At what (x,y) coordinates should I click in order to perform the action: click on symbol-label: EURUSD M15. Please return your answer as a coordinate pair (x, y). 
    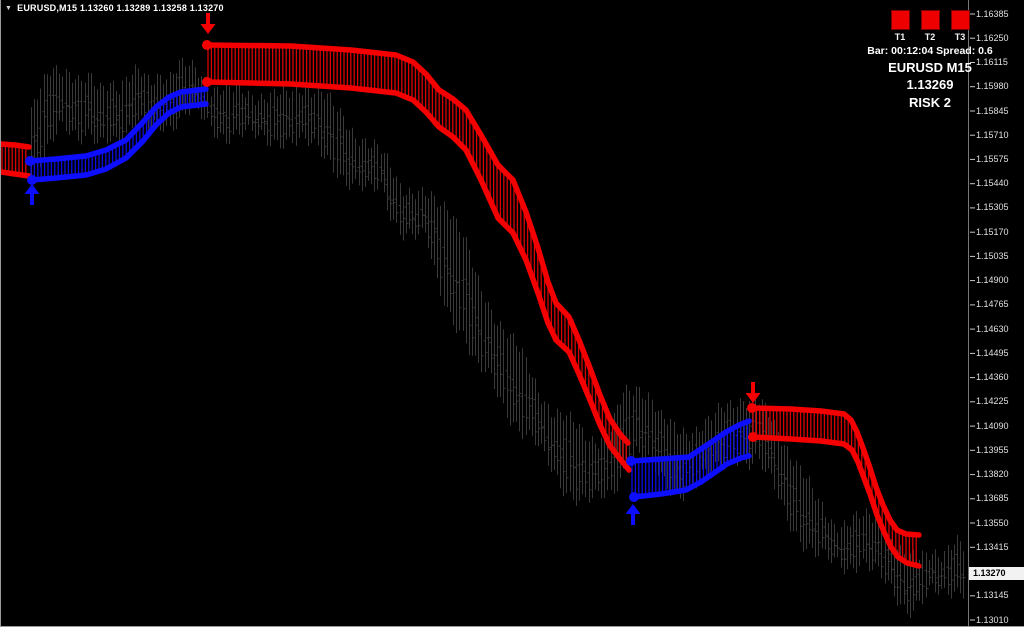
    Looking at the image, I should click on (930, 67).